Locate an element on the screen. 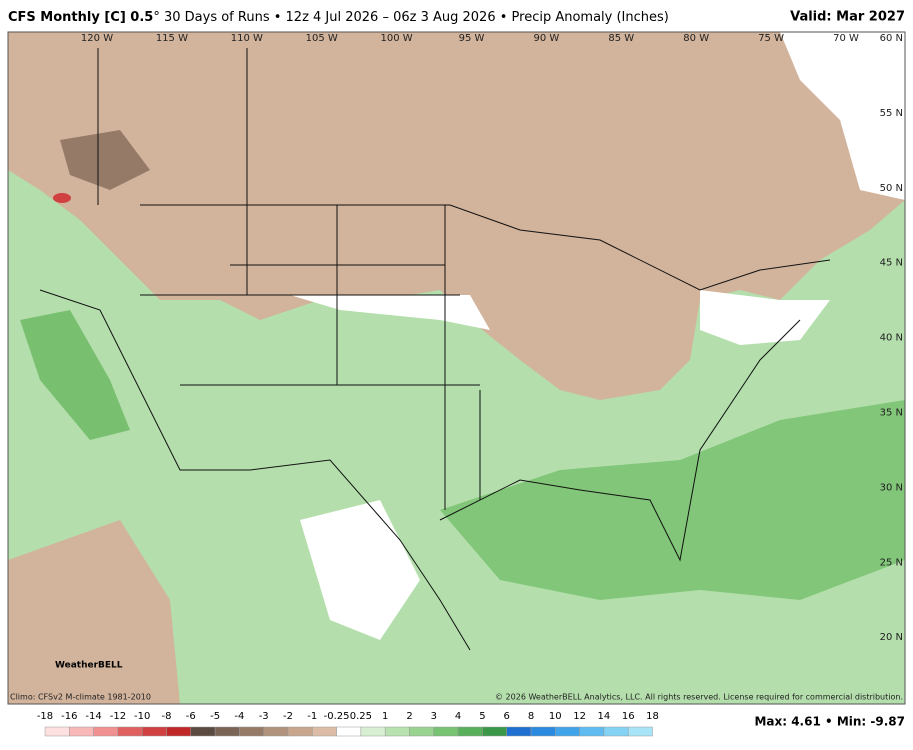  us-canada-border is located at coordinates (485, 247).